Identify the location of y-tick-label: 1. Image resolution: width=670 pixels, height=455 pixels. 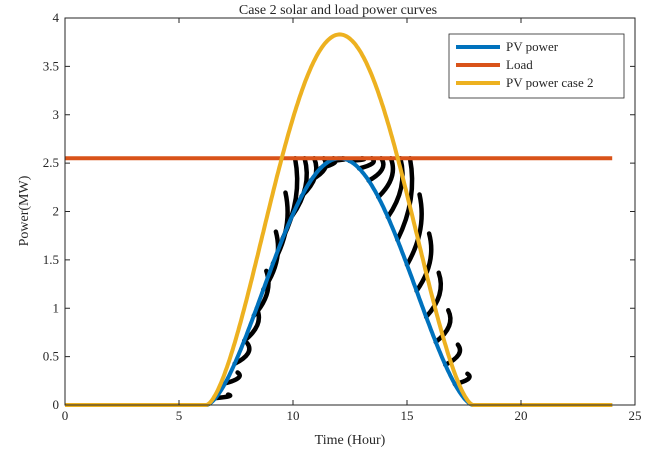
(56, 307).